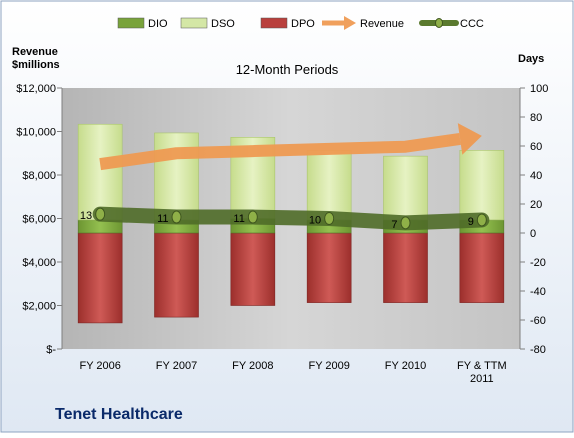 The width and height of the screenshot is (574, 438). Describe the element at coordinates (158, 24) in the screenshot. I see `legend-label: DIO` at that location.